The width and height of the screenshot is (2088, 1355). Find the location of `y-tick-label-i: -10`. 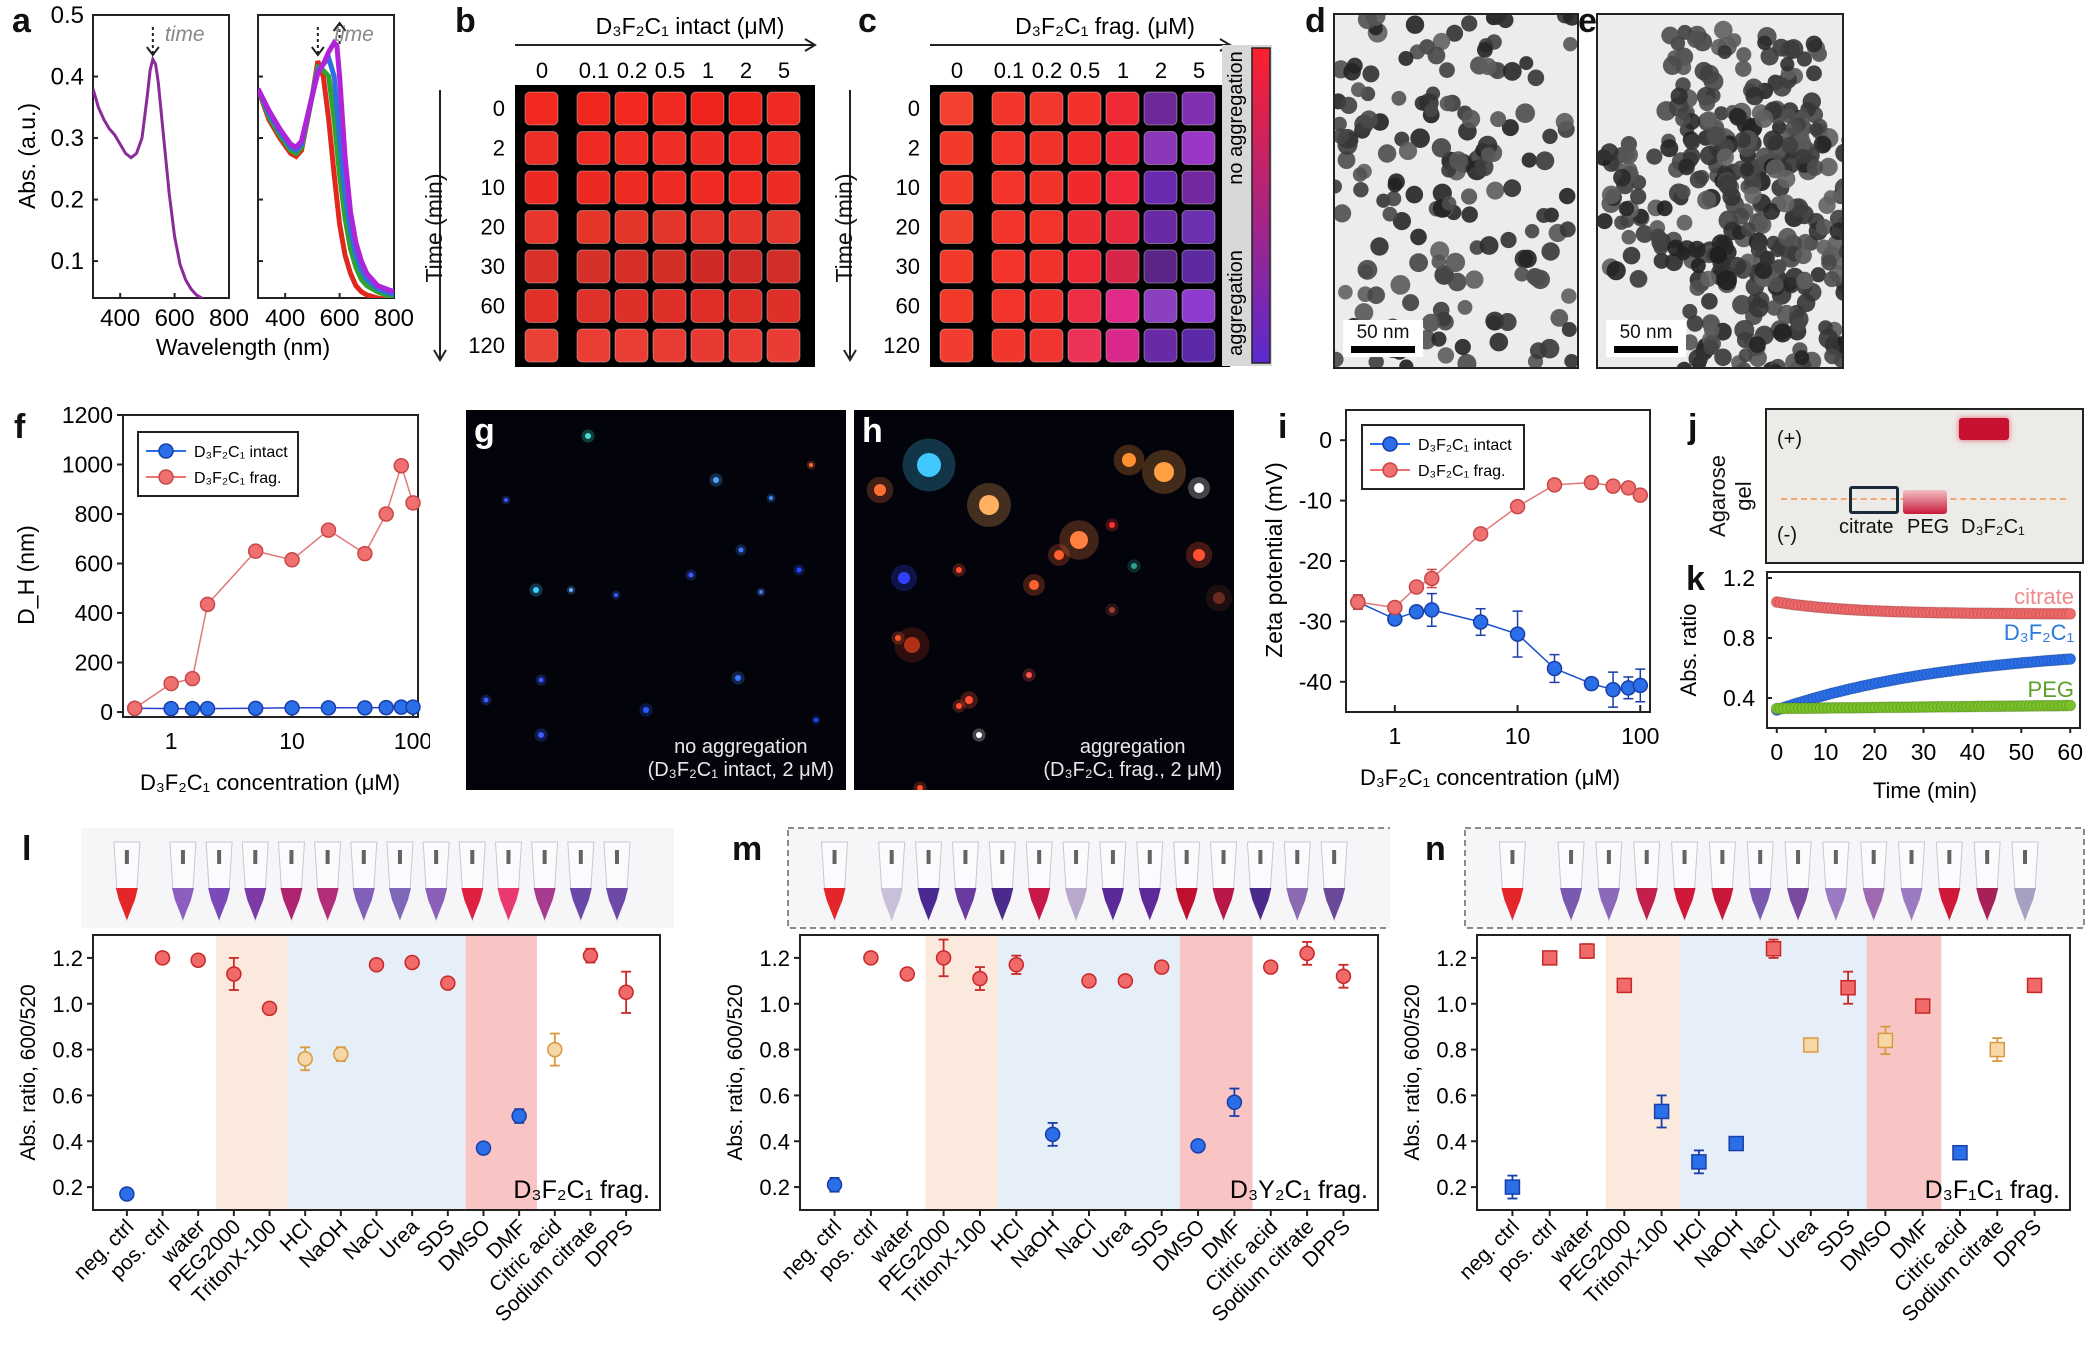

y-tick-label-i: -10 is located at coordinates (1315, 501).